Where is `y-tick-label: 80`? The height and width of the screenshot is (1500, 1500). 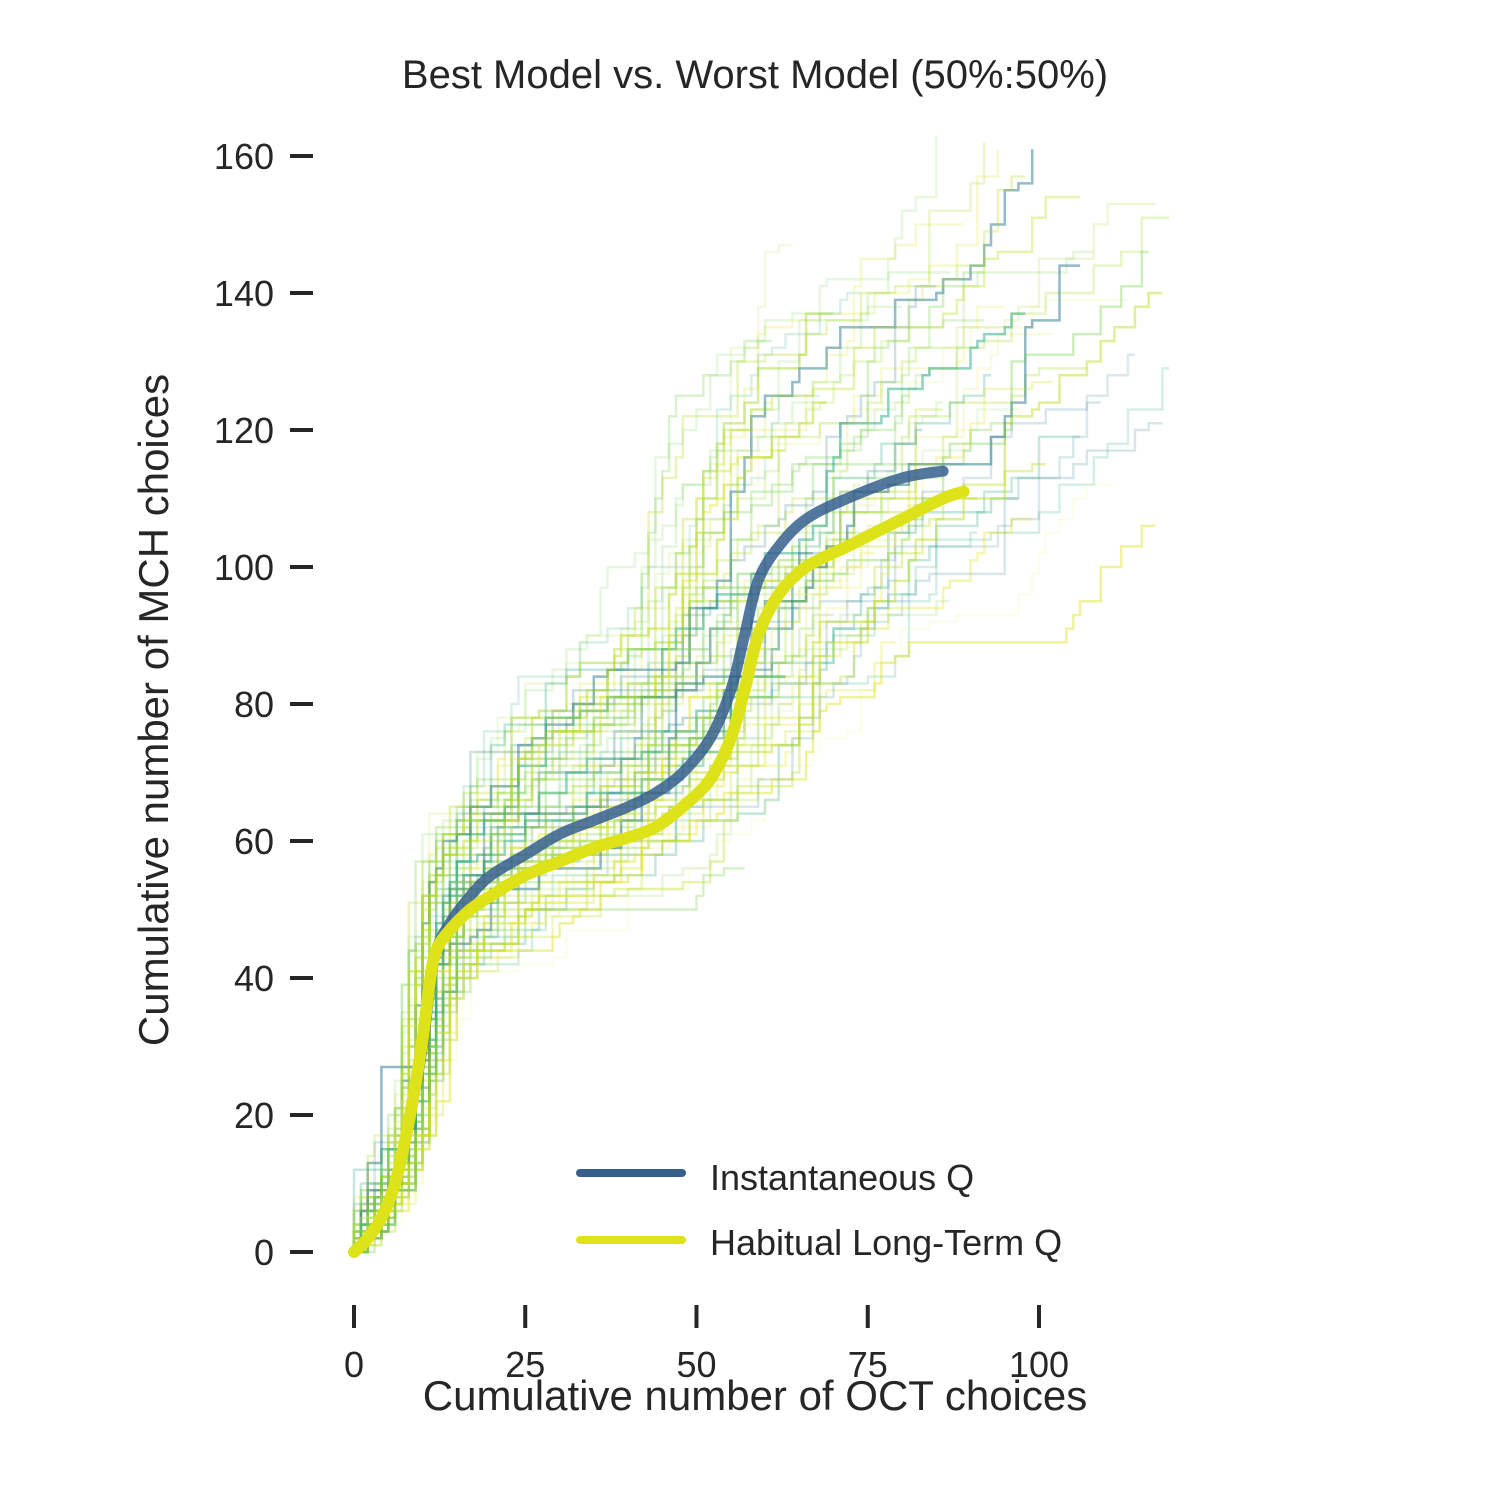 y-tick-label: 80 is located at coordinates (254, 704).